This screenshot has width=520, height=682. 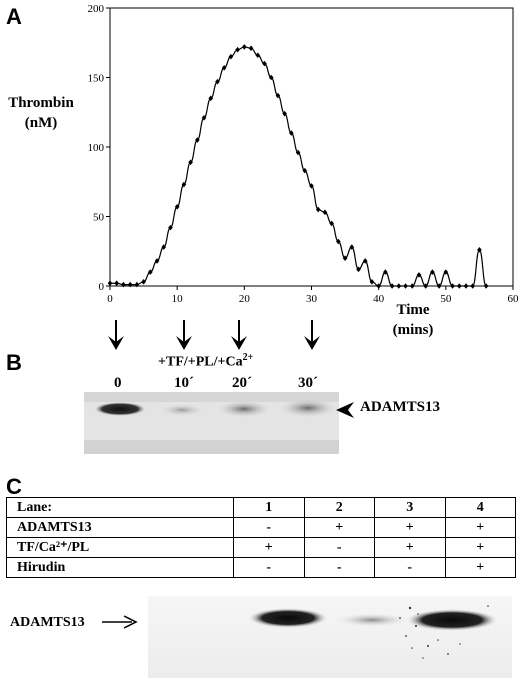 What do you see at coordinates (514, 299) in the screenshot?
I see `x-tick-label: 60` at bounding box center [514, 299].